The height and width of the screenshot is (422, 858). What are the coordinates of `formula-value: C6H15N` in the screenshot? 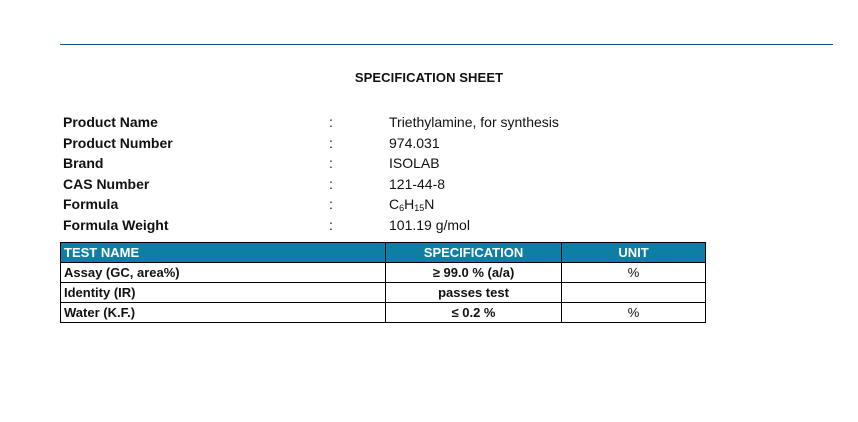 It's located at (569, 204).